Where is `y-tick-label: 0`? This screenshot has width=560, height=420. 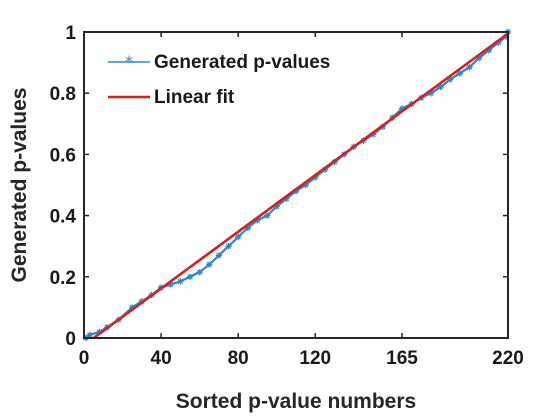
y-tick-label: 0 is located at coordinates (70, 339).